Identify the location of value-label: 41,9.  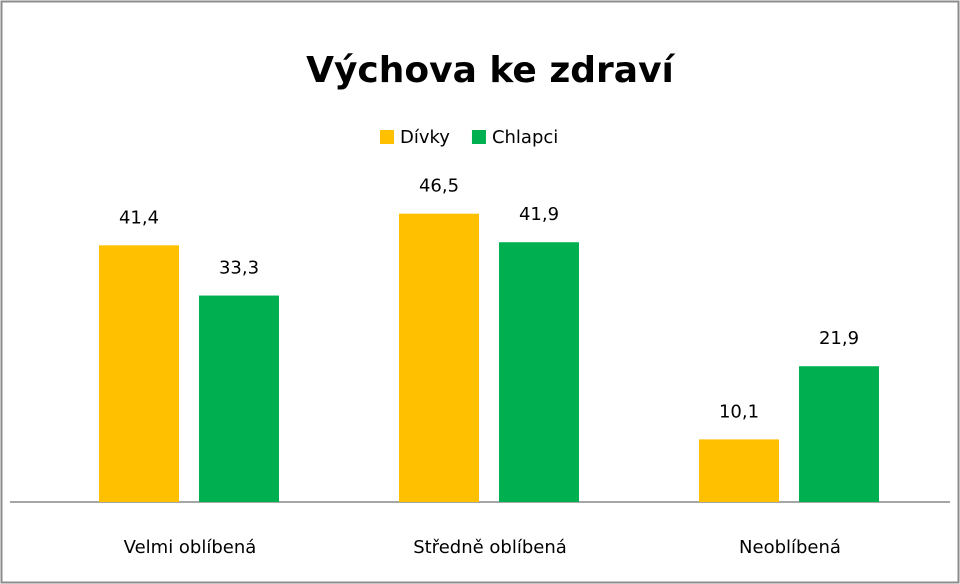
(539, 214).